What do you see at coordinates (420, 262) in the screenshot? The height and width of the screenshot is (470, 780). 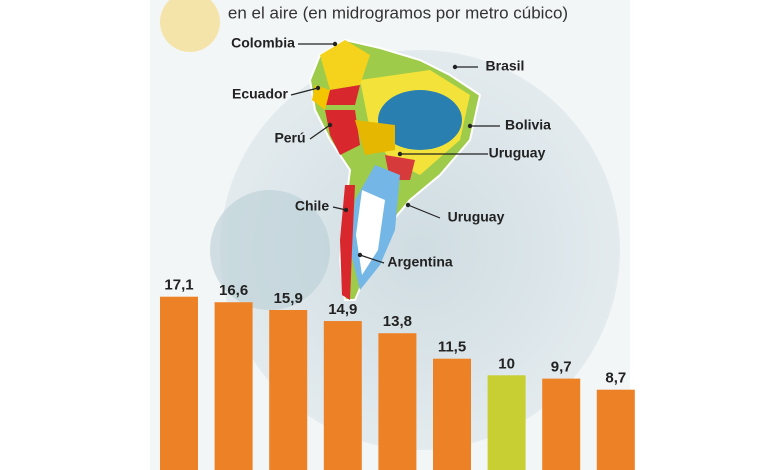 I see `map-label: Argentina` at bounding box center [420, 262].